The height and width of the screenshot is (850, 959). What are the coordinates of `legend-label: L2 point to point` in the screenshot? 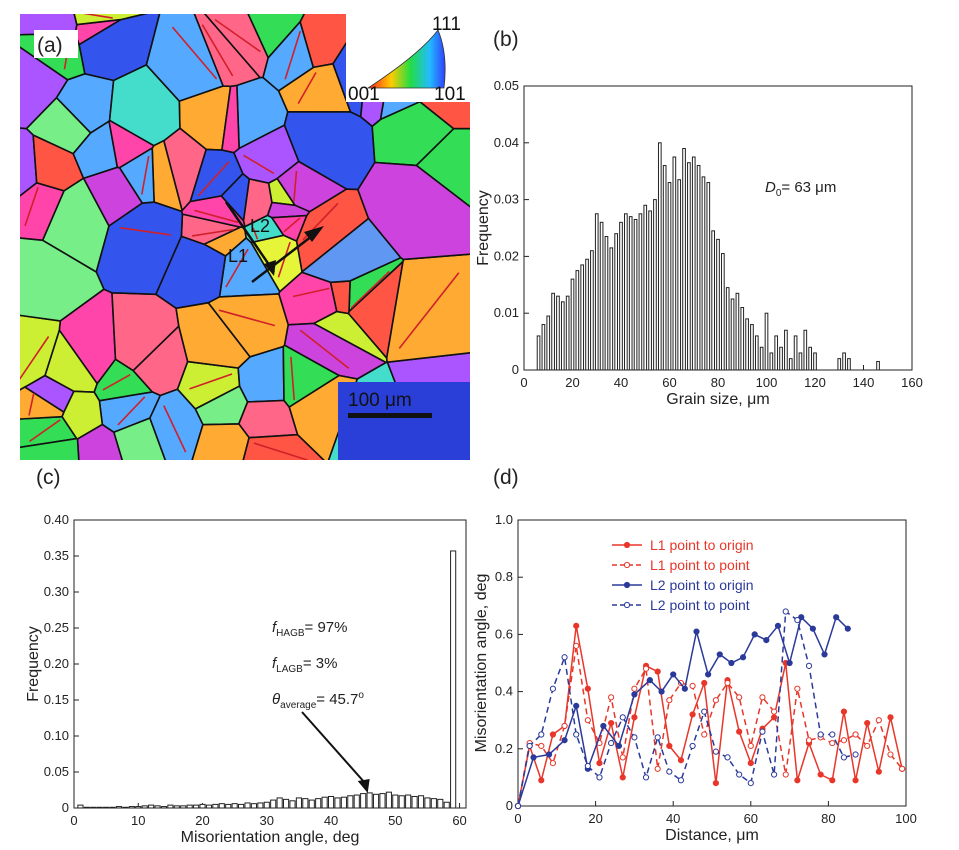 It's located at (700, 605).